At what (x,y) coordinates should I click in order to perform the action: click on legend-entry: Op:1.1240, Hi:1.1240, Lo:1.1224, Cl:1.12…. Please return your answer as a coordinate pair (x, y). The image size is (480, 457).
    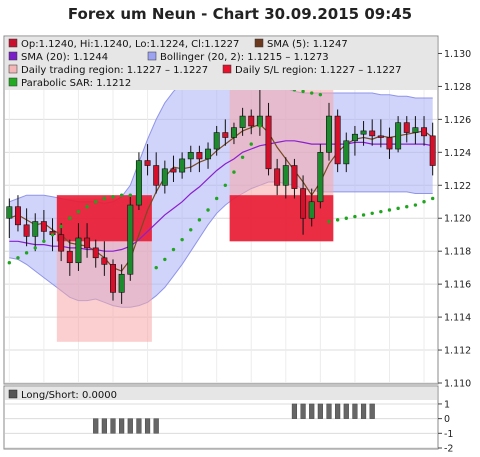
    Looking at the image, I should click on (130, 44).